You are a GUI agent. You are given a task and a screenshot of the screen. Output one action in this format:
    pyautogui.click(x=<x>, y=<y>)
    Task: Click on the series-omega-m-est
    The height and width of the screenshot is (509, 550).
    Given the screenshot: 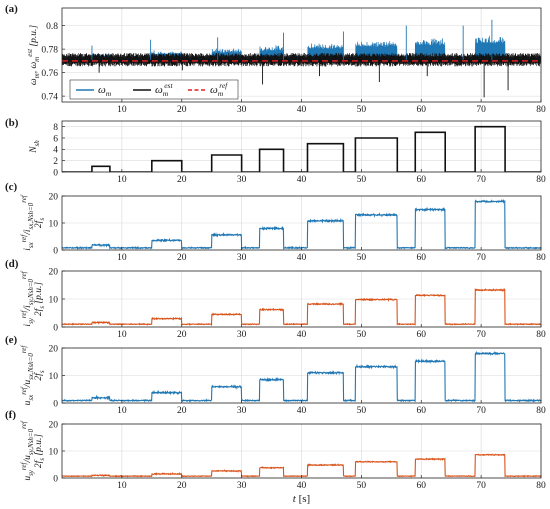 What is the action you would take?
    pyautogui.click(x=301, y=59)
    